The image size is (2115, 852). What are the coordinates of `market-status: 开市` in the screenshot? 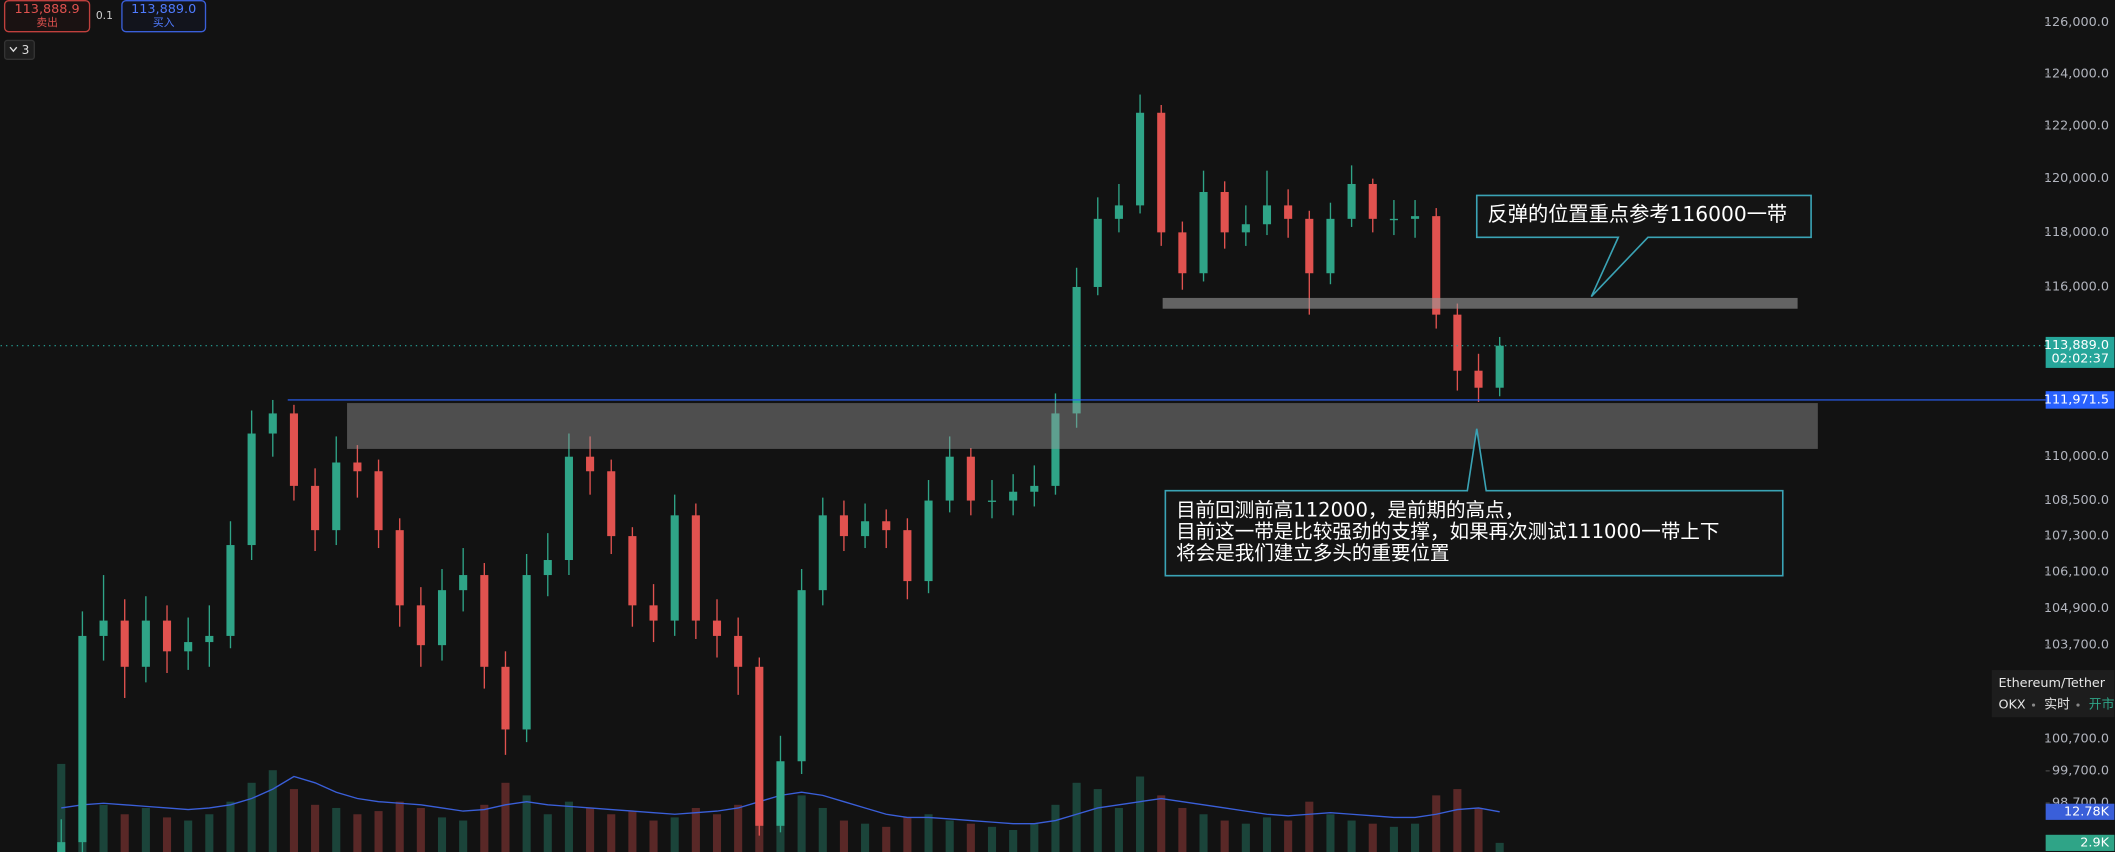 It's located at (2102, 705).